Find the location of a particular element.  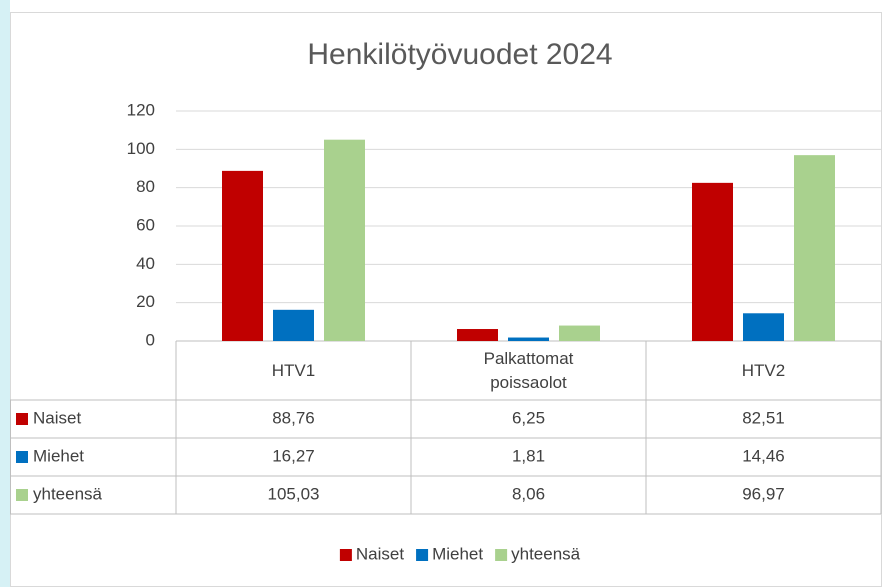

x-tick-label: Palkattomat poissaolot is located at coordinates (528, 370).